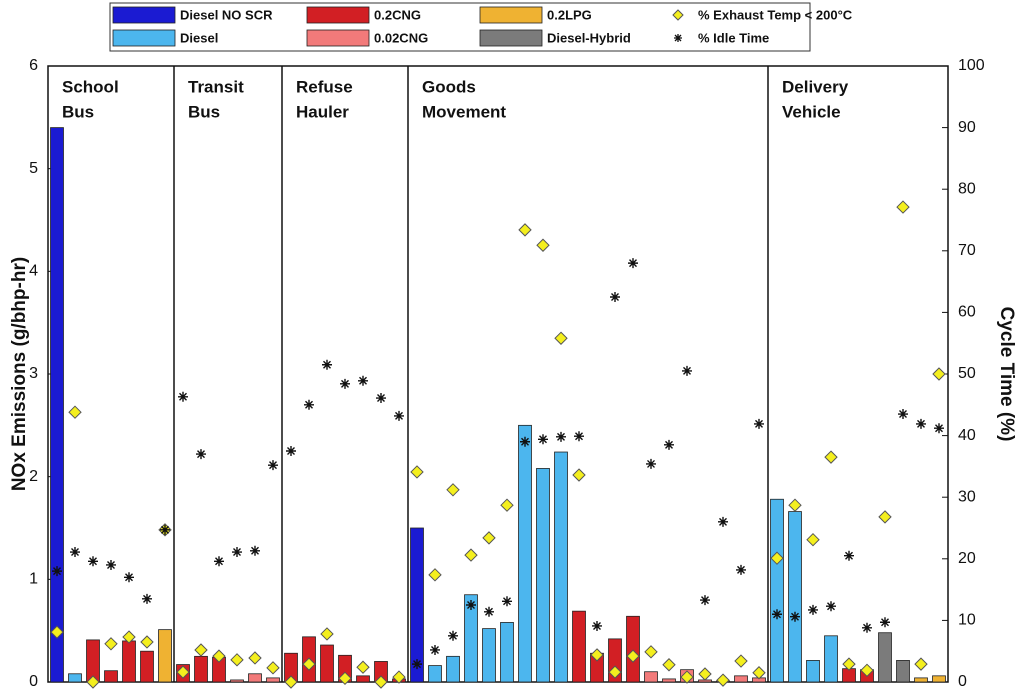 Image resolution: width=1022 pixels, height=696 pixels. I want to click on legend-label: 0.02CNG, so click(401, 37).